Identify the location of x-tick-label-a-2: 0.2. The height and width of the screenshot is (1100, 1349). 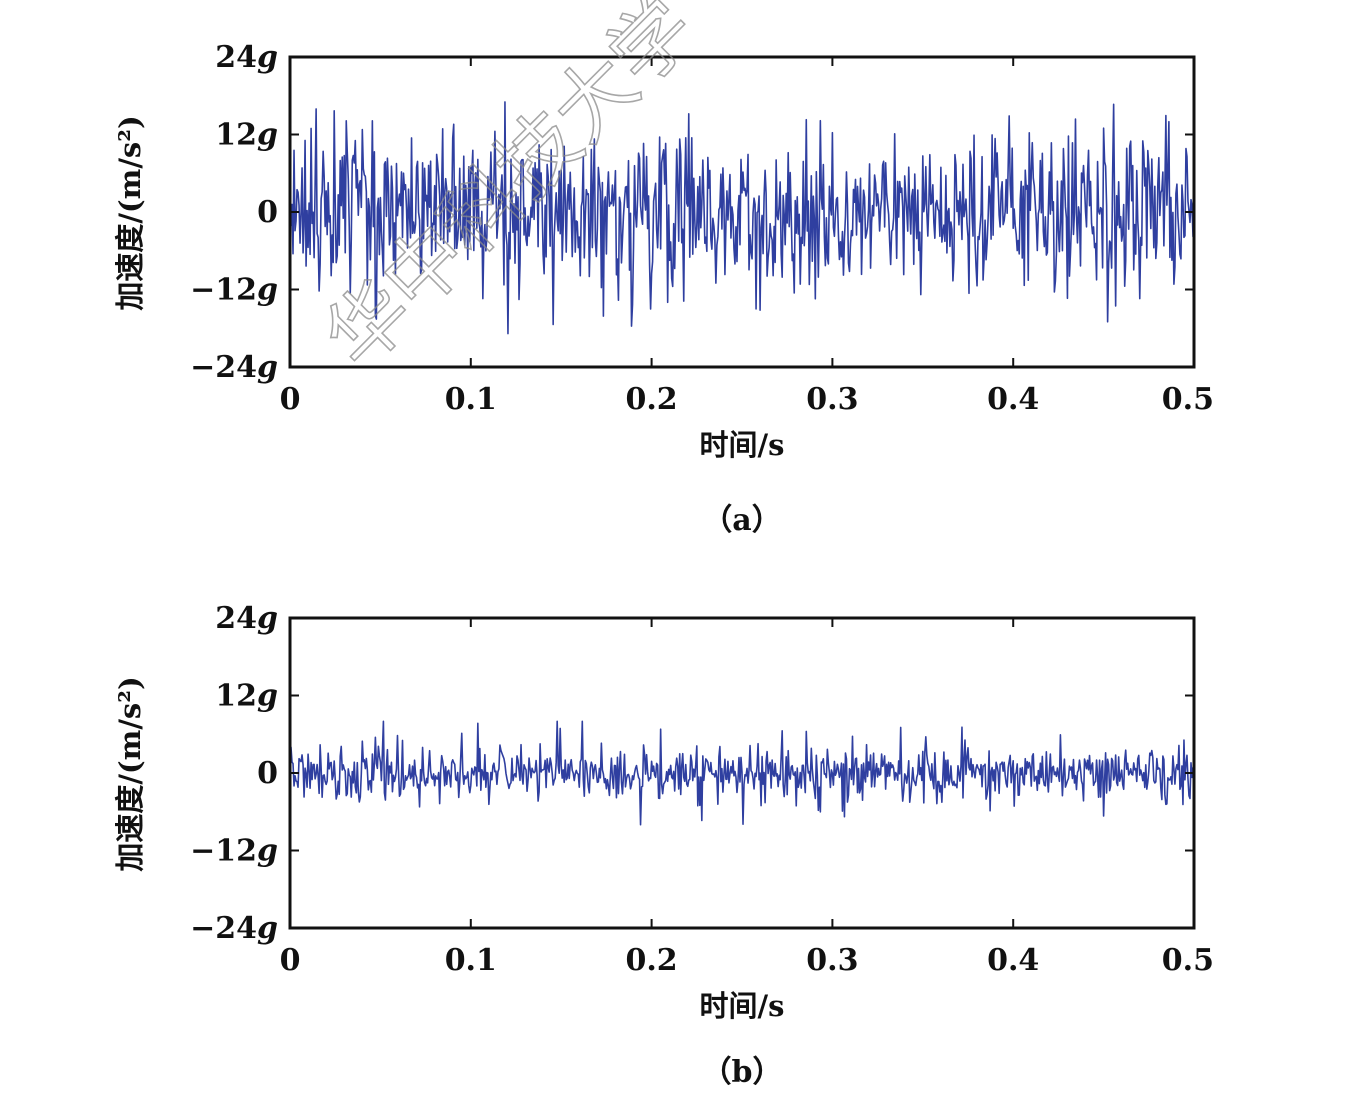
(651, 399).